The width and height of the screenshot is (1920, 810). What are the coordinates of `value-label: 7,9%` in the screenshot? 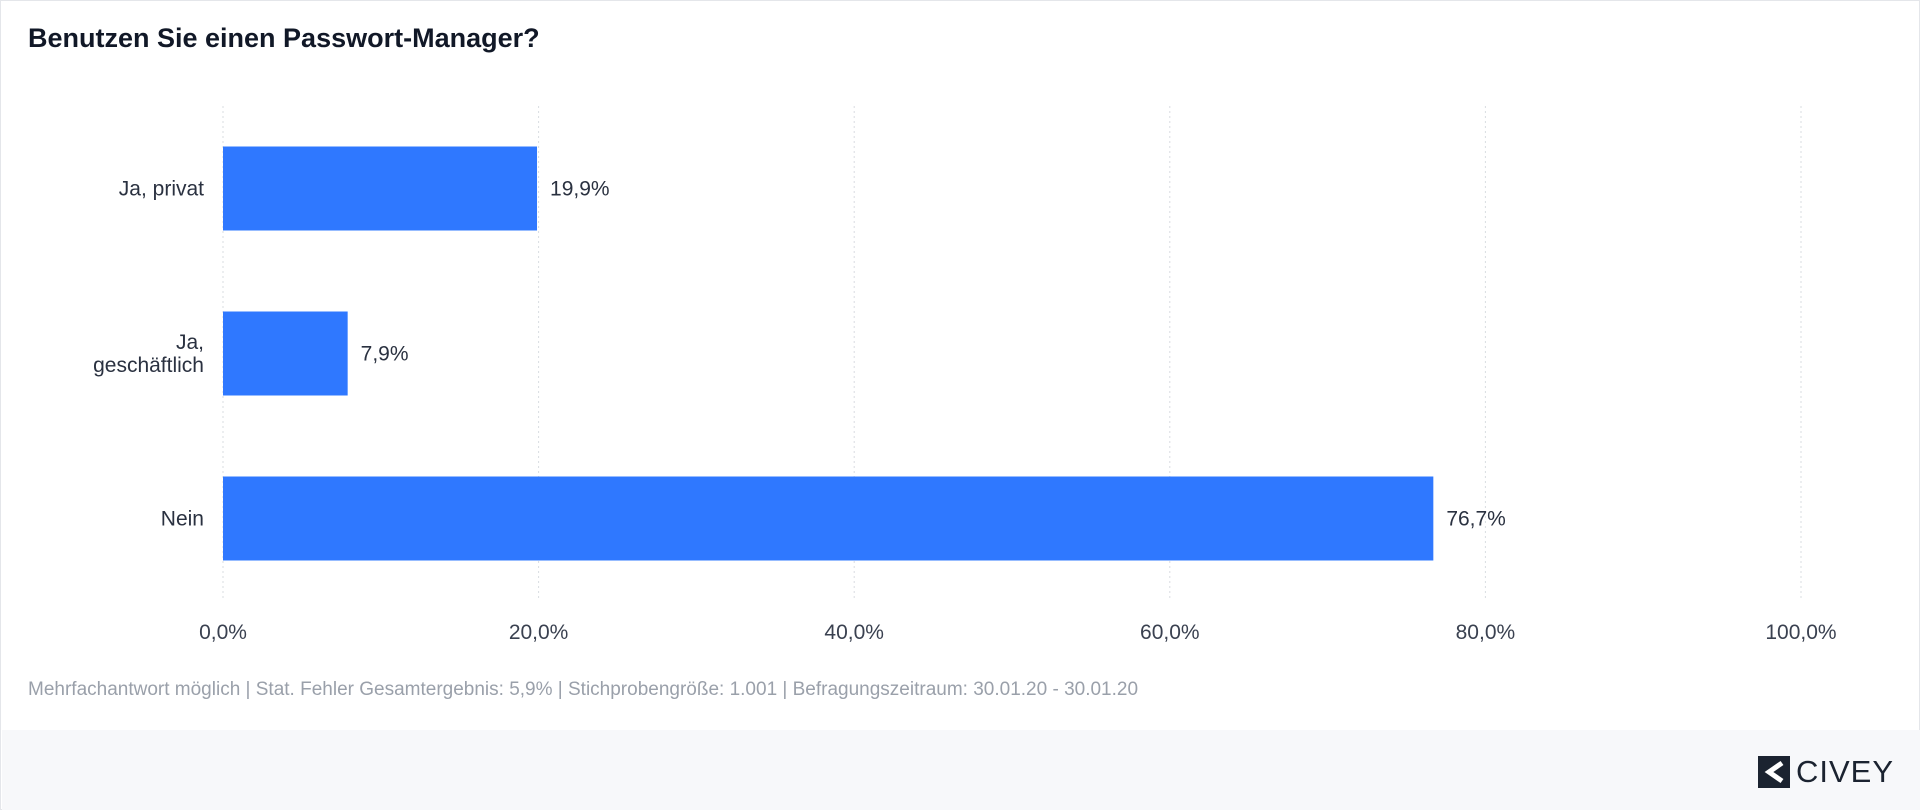 It's located at (385, 354).